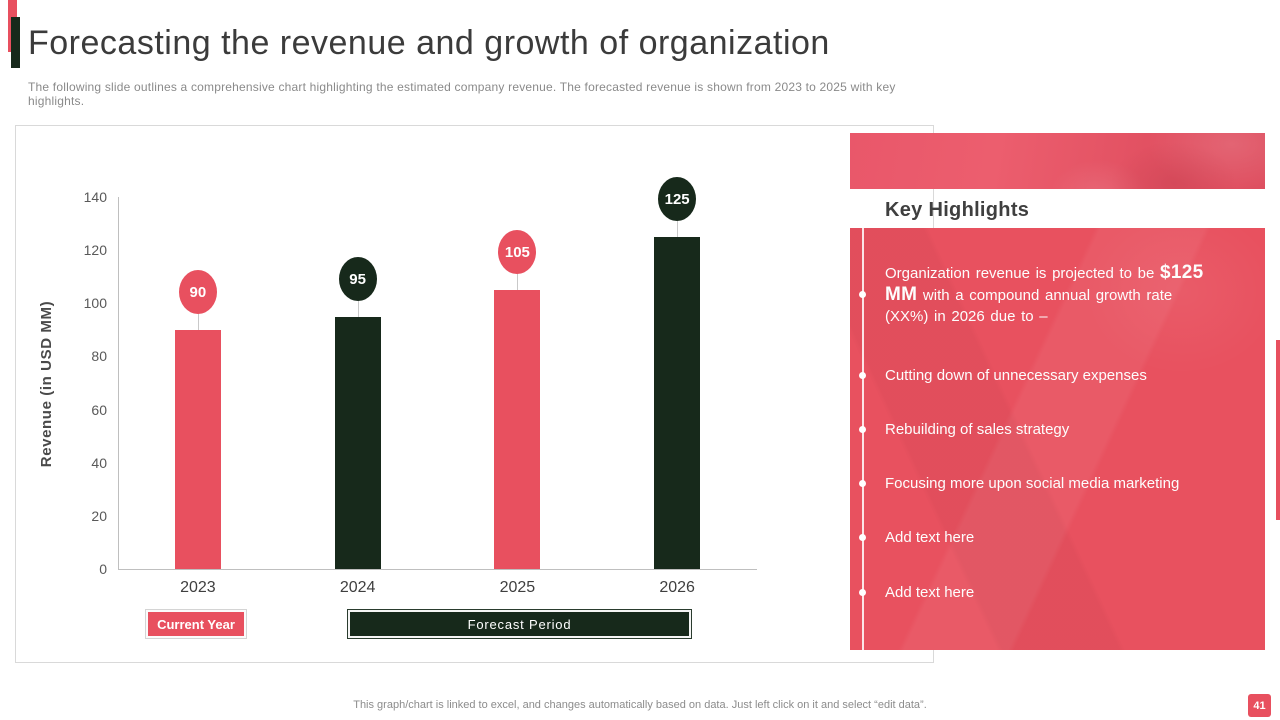 Image resolution: width=1280 pixels, height=720 pixels. Describe the element at coordinates (197, 449) in the screenshot. I see `bar-2023` at that location.